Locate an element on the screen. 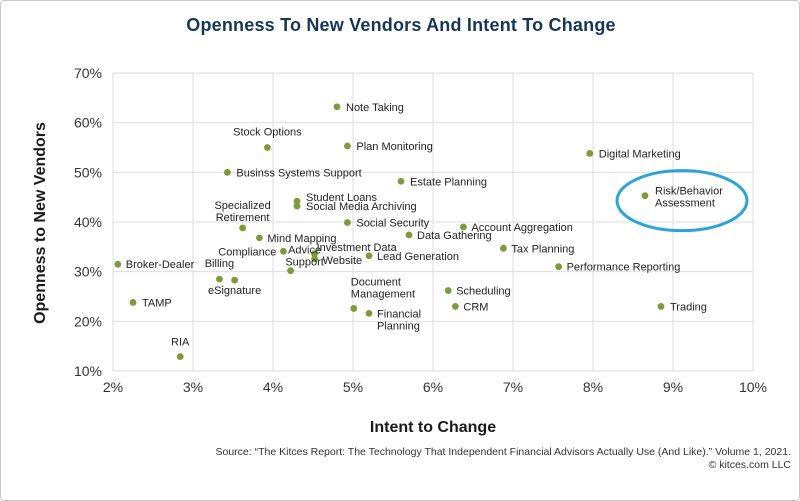  y-tick-label: 10% is located at coordinates (88, 371).